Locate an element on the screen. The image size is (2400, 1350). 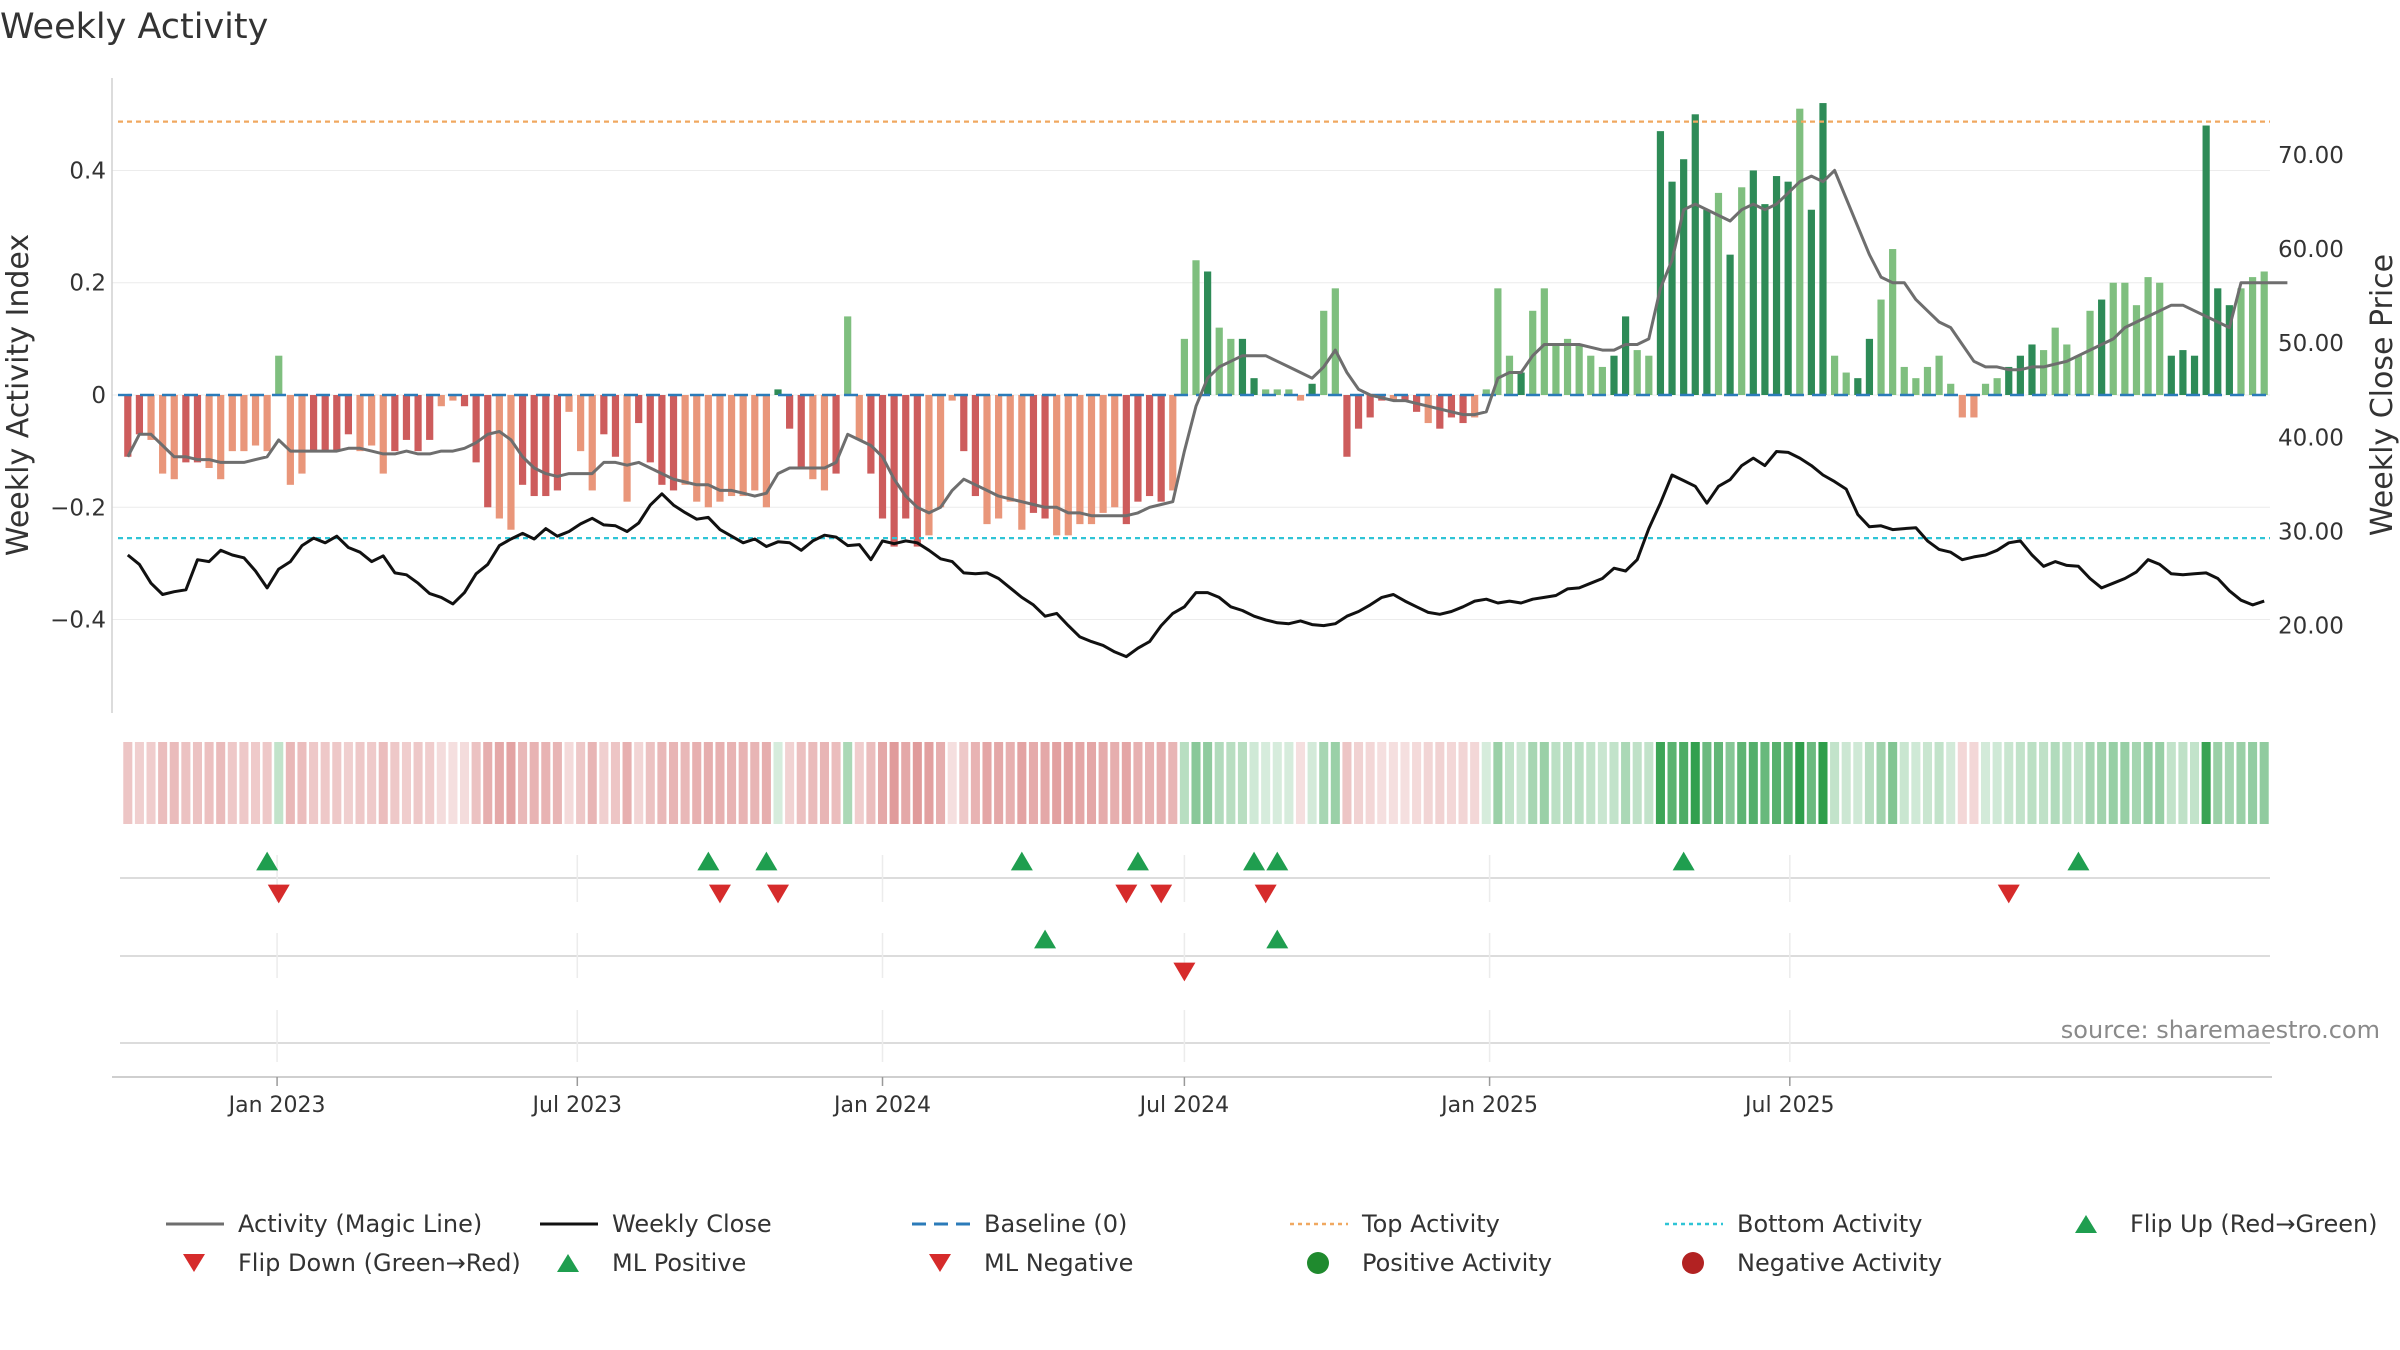
legend-item: Negative Activity is located at coordinates (1812, 1263).